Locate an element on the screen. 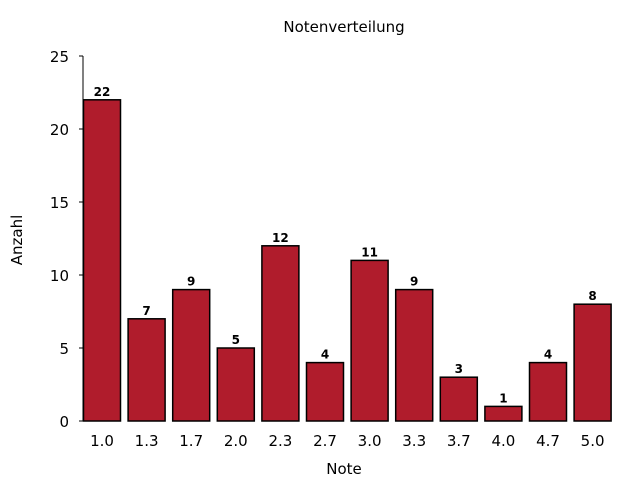 This screenshot has width=640, height=484. x-tick-label: 5.0 is located at coordinates (593, 441).